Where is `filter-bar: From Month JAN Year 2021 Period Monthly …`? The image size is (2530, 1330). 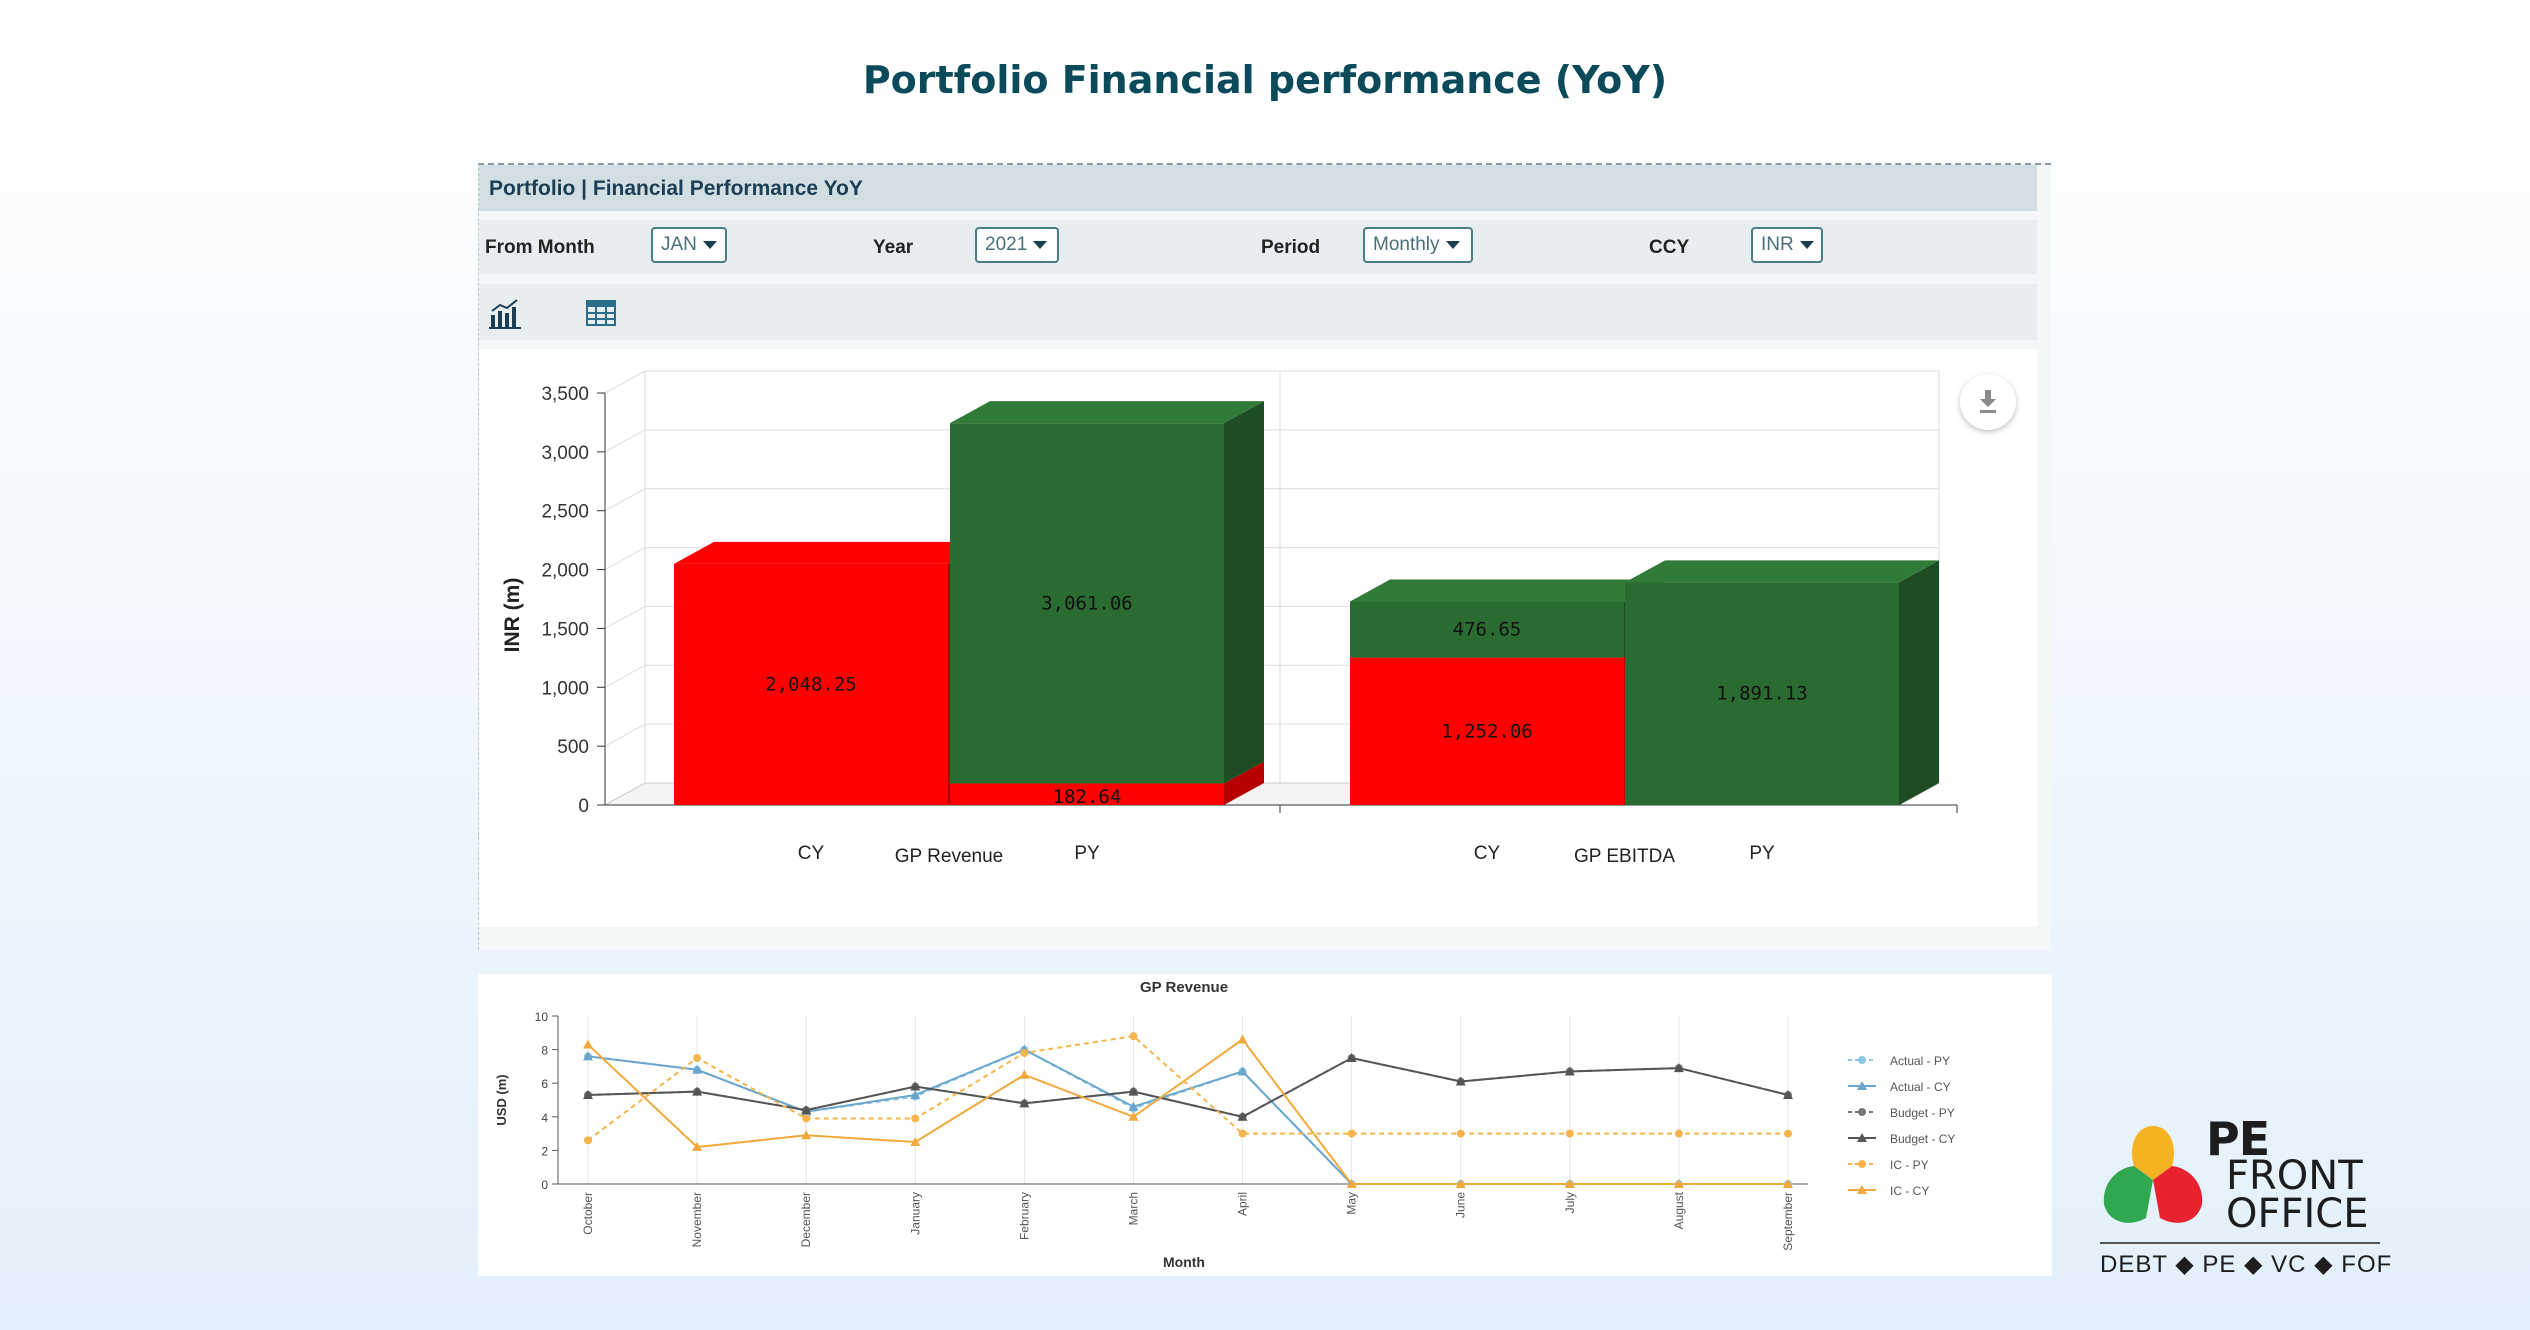
filter-bar: From Month JAN Year 2021 Period Monthly … is located at coordinates (1258, 247).